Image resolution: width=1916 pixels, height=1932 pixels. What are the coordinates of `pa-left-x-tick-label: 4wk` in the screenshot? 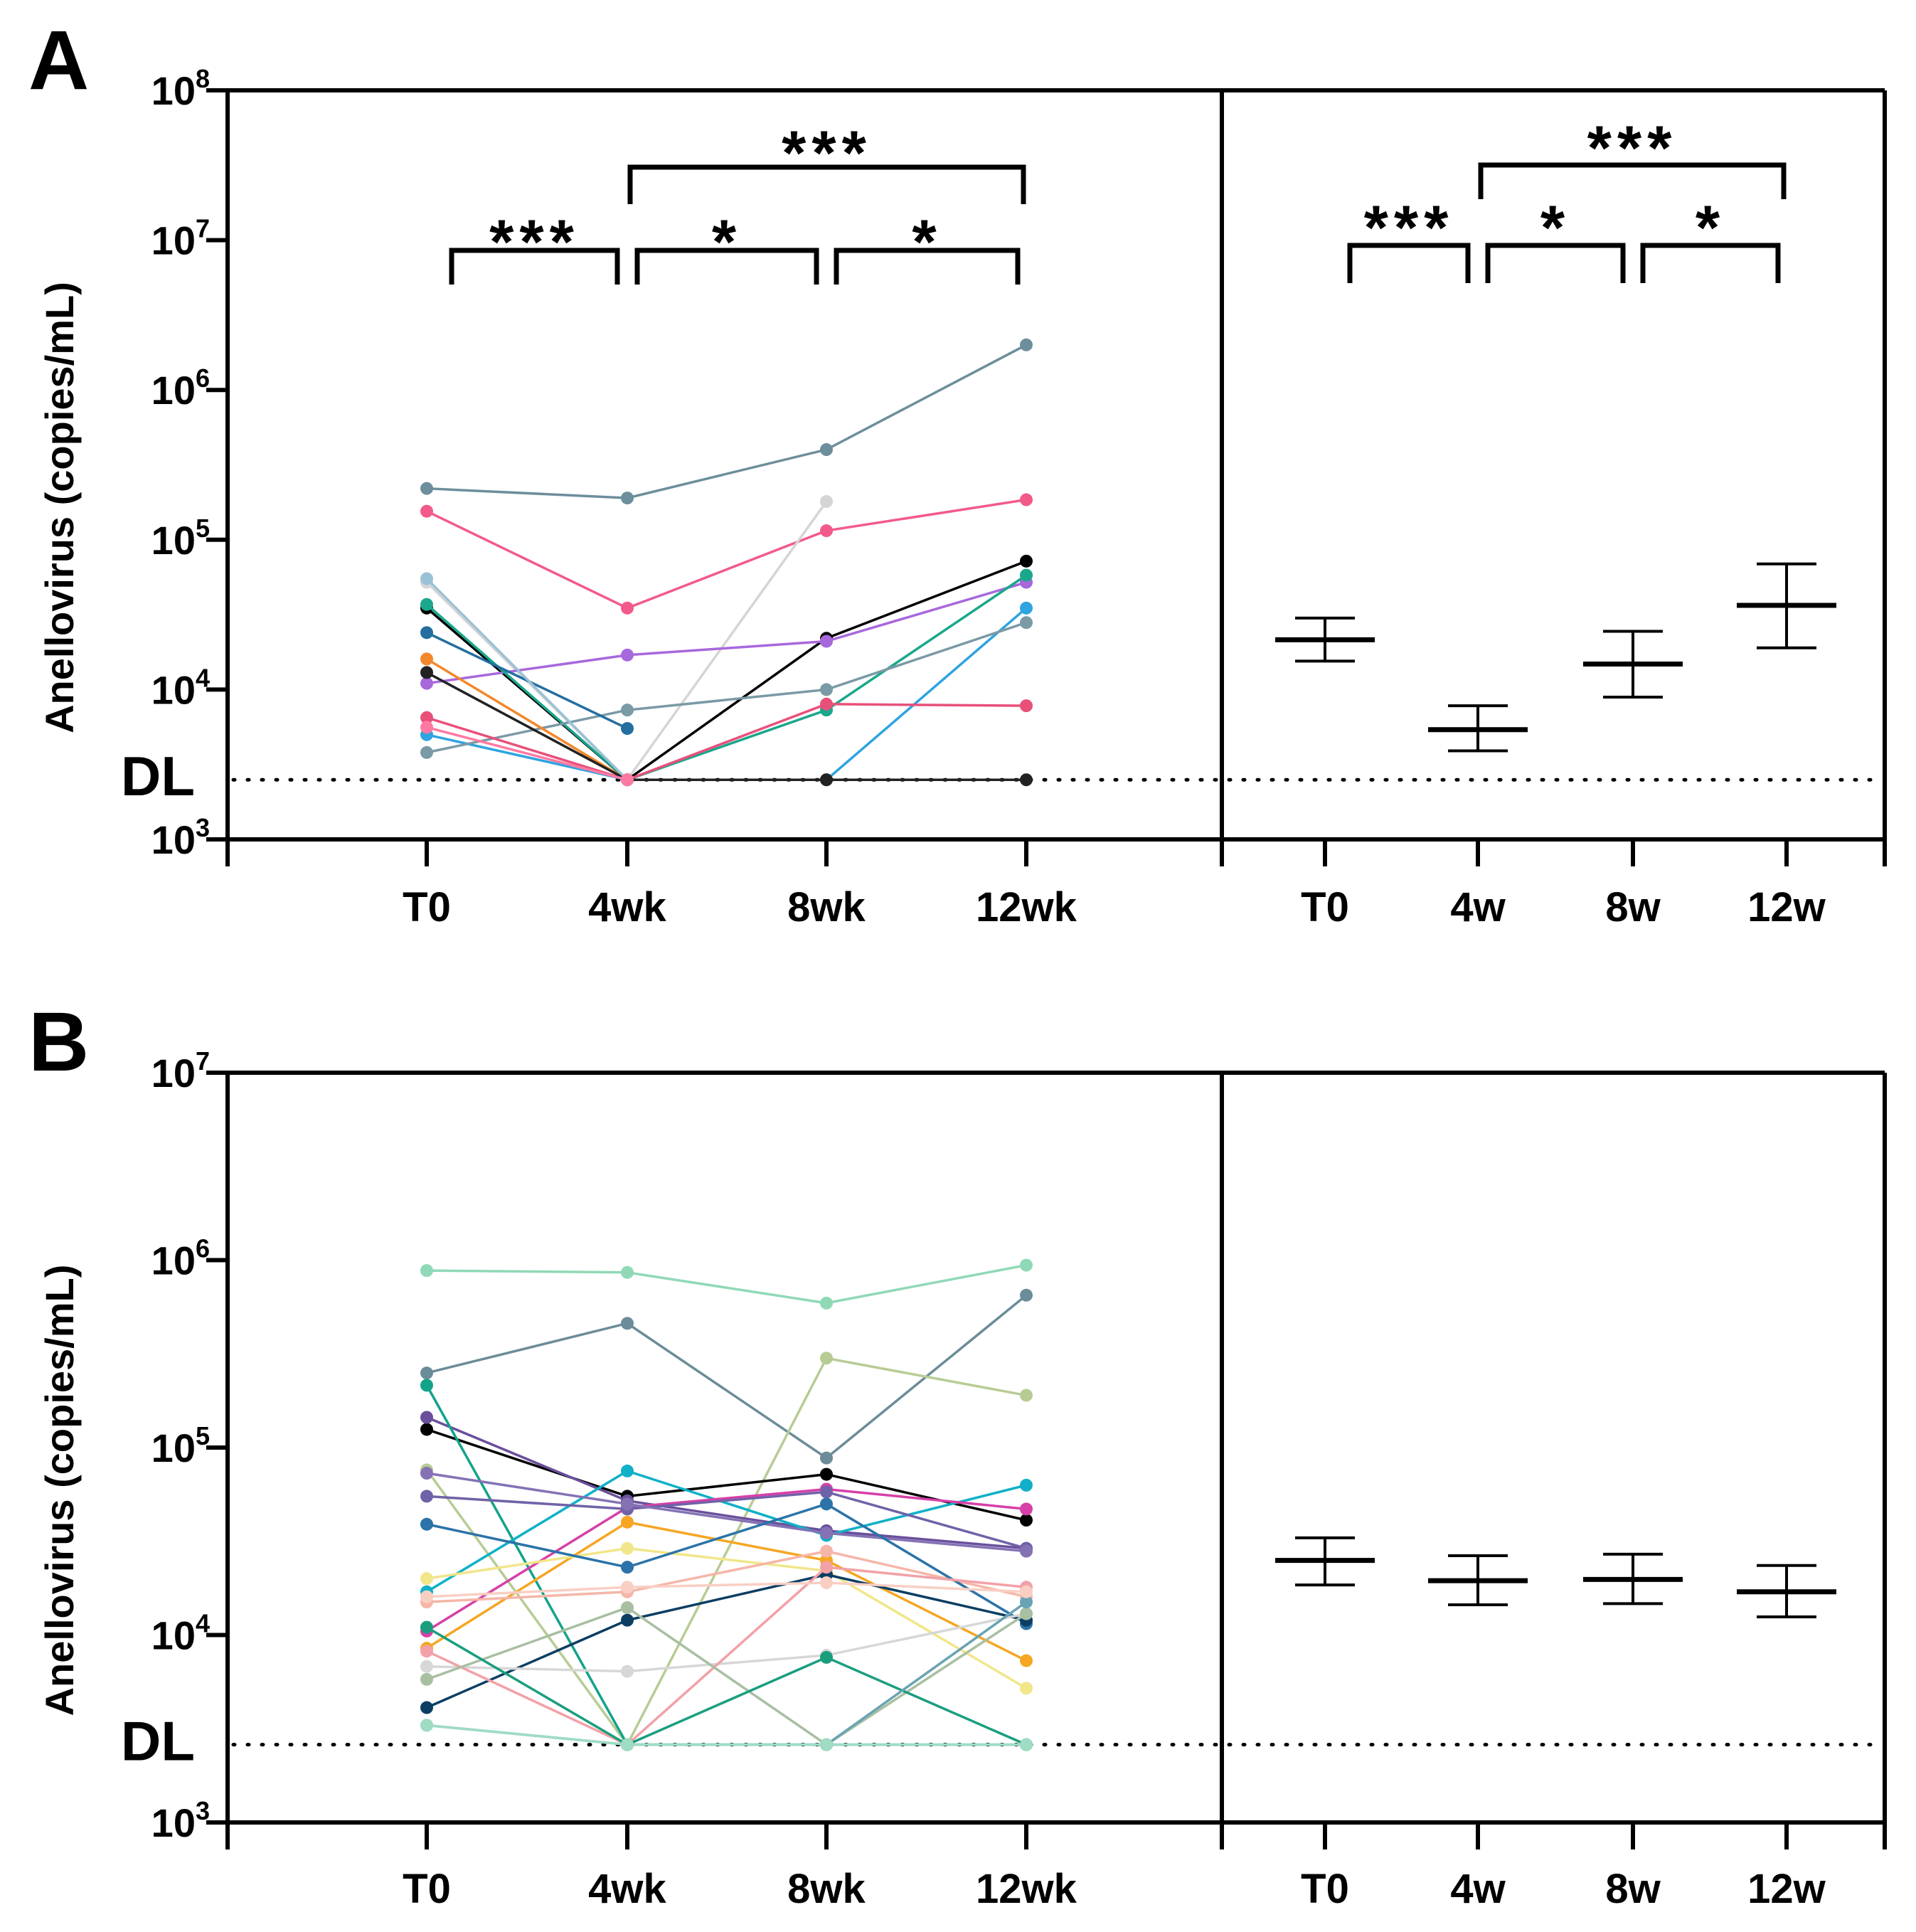 It's located at (627, 907).